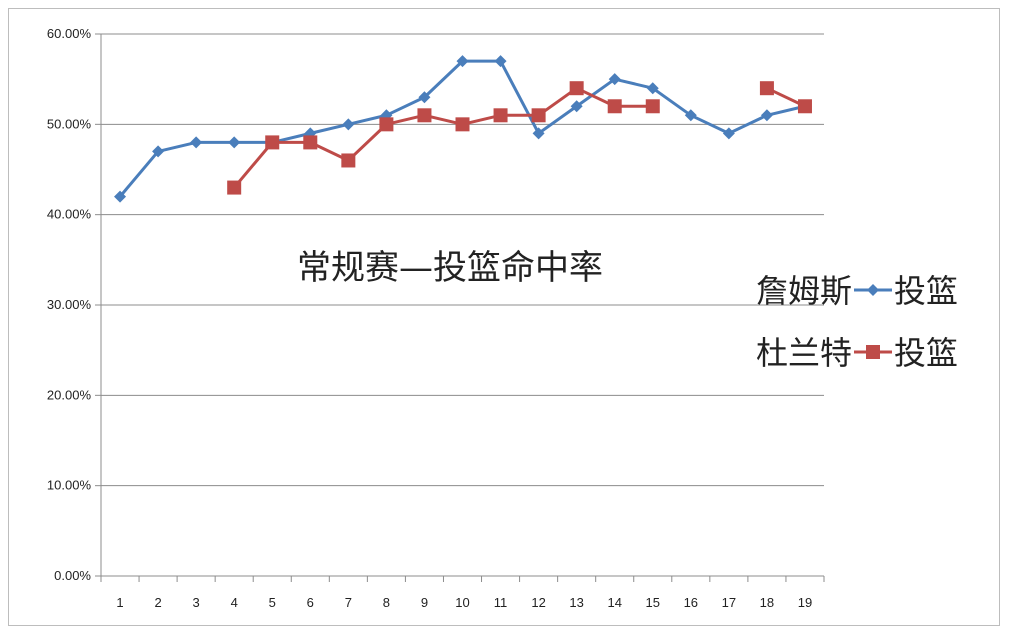 The width and height of the screenshot is (1011, 638). I want to click on y-tick-label: 50.00%, so click(69, 123).